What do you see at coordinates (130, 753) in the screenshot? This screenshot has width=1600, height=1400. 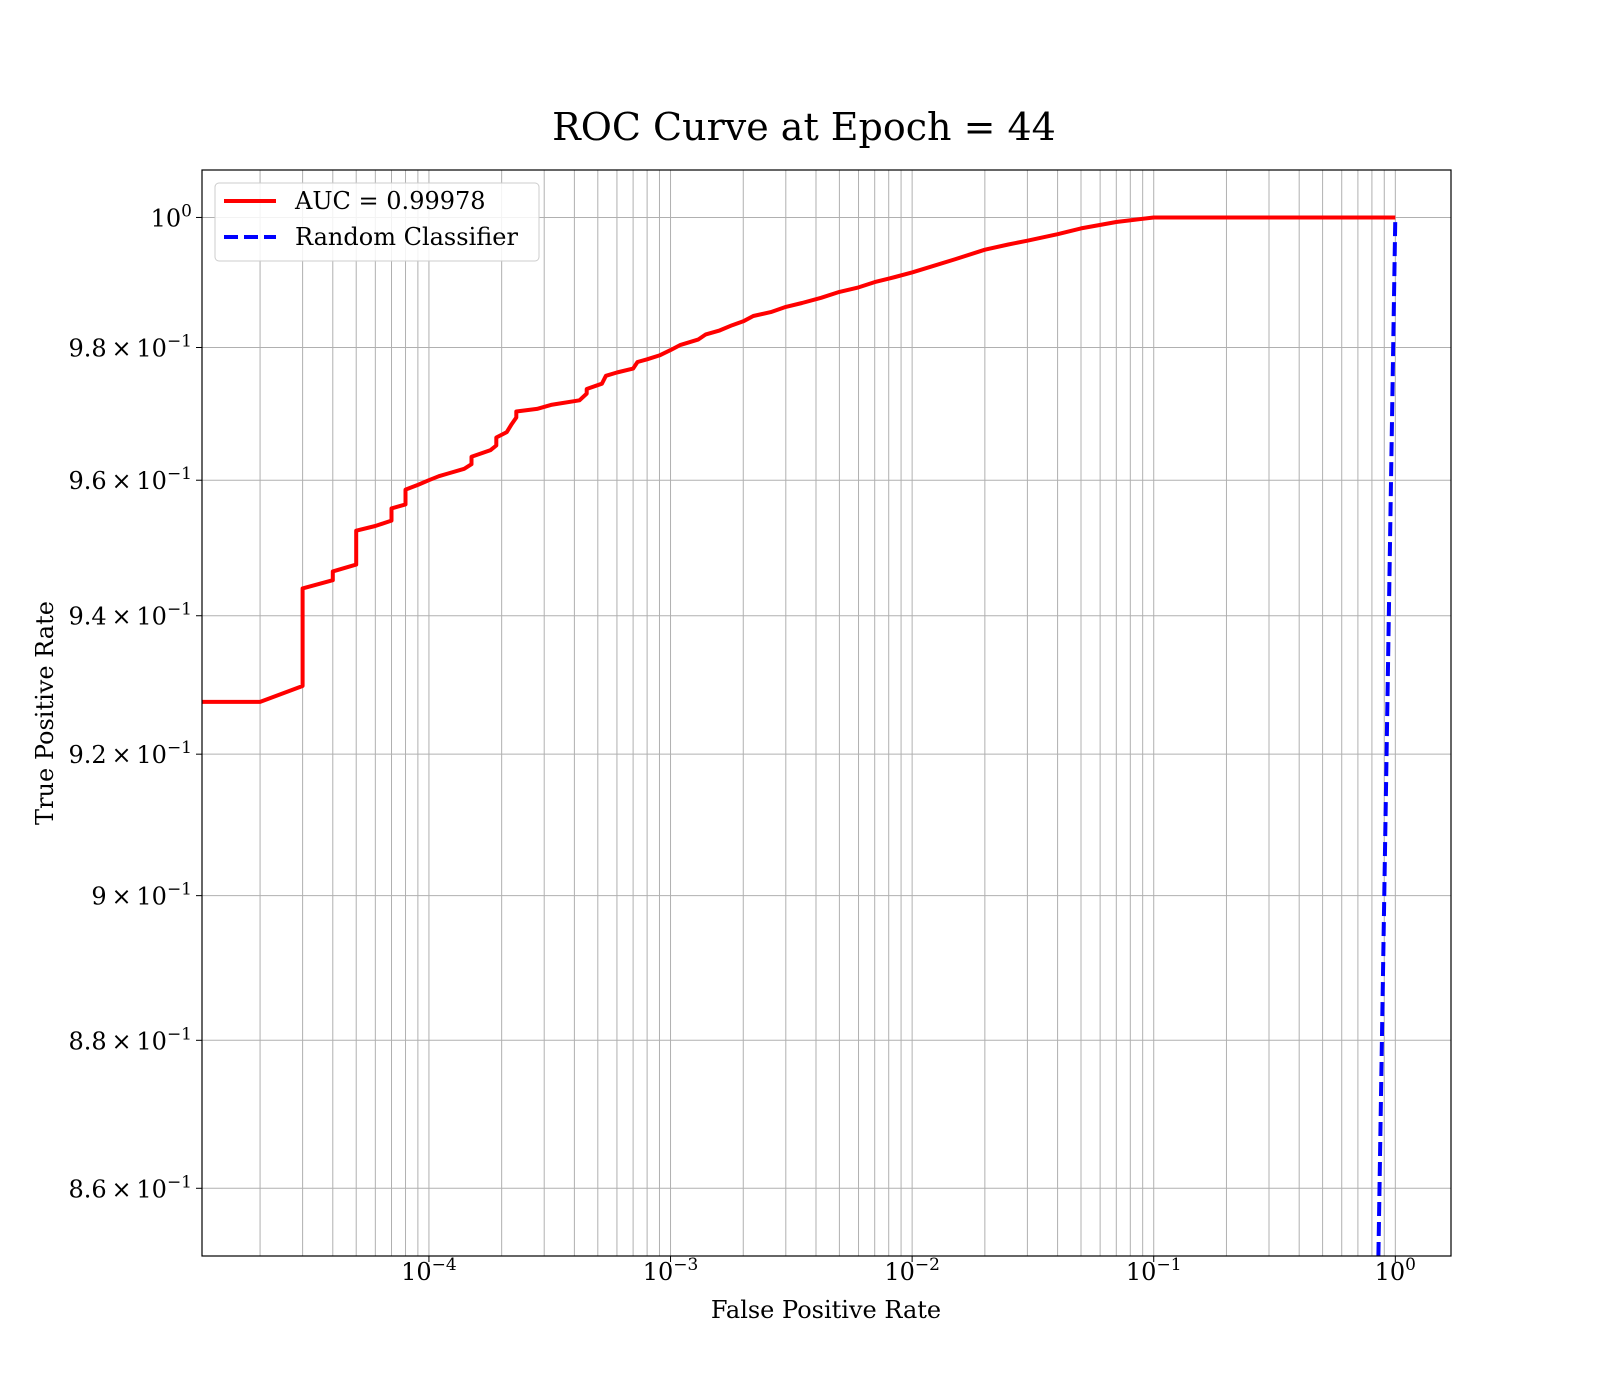 I see `y-tick-label: 9.2 × 10⁻¹` at bounding box center [130, 753].